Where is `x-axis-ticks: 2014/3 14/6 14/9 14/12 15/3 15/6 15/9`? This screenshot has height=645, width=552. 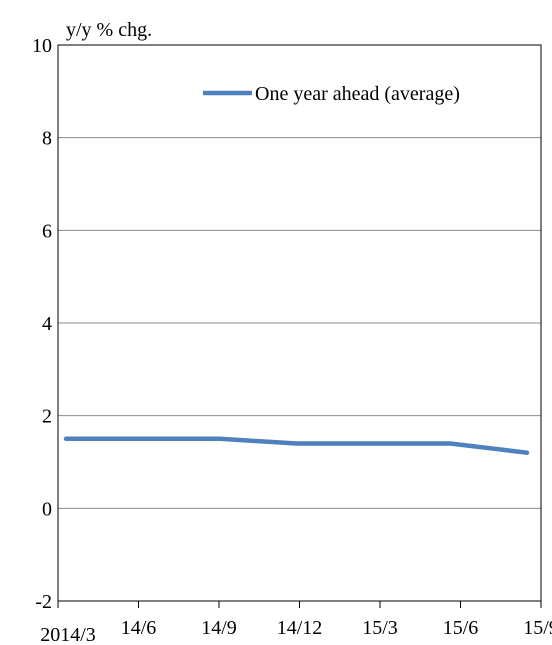
x-axis-ticks: 2014/3 14/6 14/9 14/12 15/3 15/6 15/9 is located at coordinates (296, 623).